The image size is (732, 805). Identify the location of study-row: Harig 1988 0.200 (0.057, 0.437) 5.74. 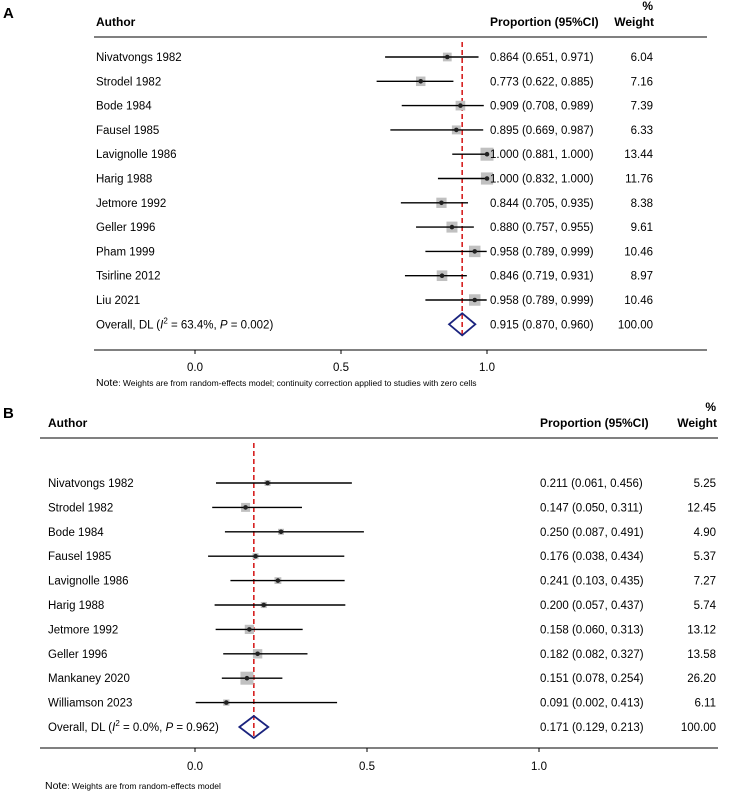
(382, 606).